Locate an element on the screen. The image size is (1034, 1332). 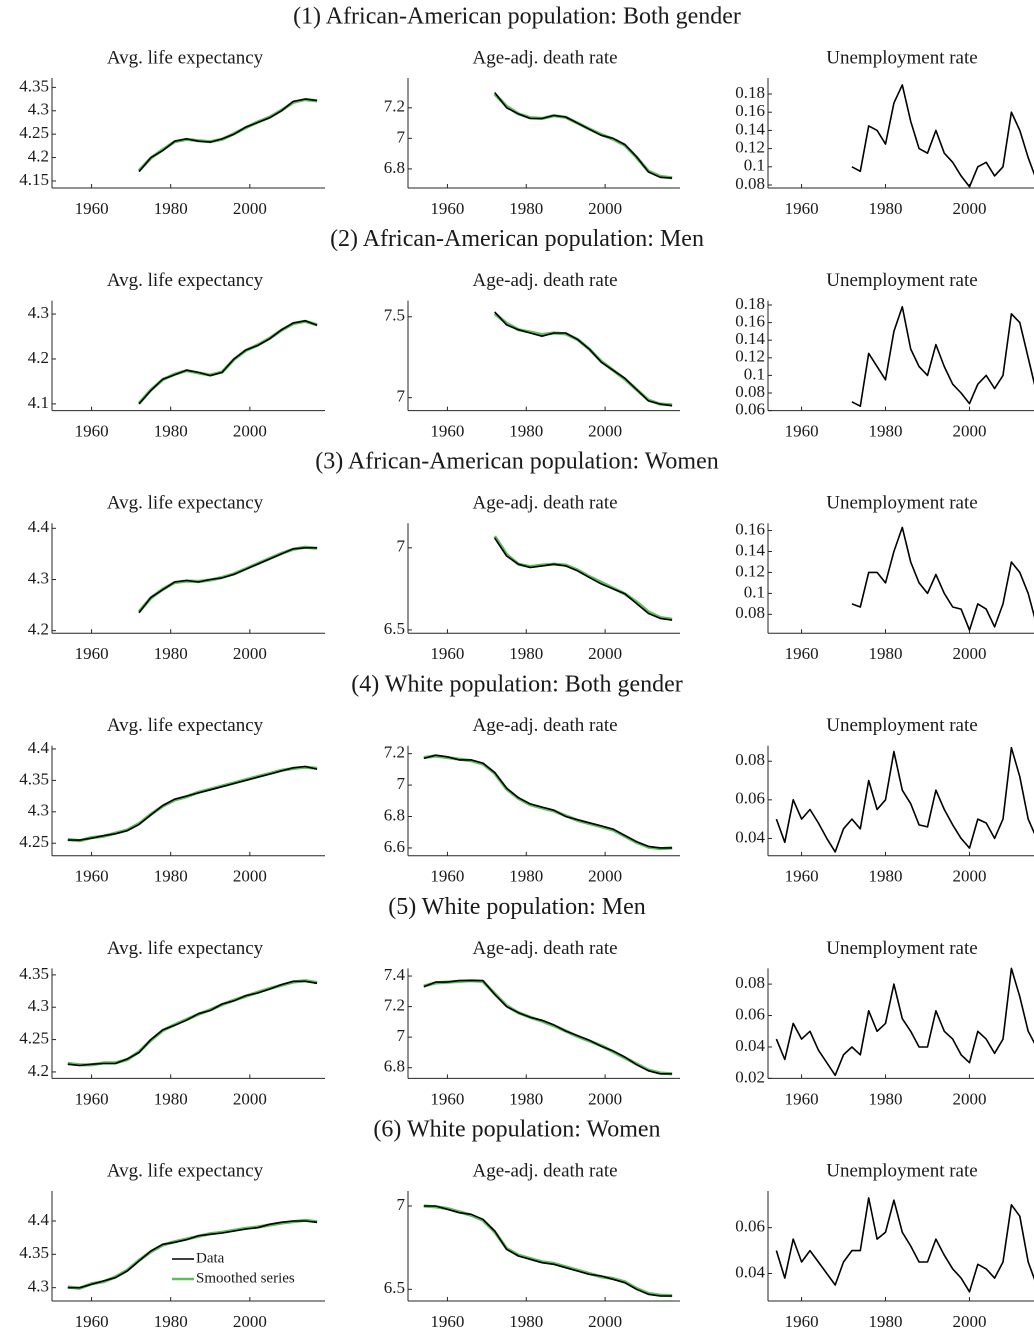
section-title: (6) White population: Women is located at coordinates (516, 1130).